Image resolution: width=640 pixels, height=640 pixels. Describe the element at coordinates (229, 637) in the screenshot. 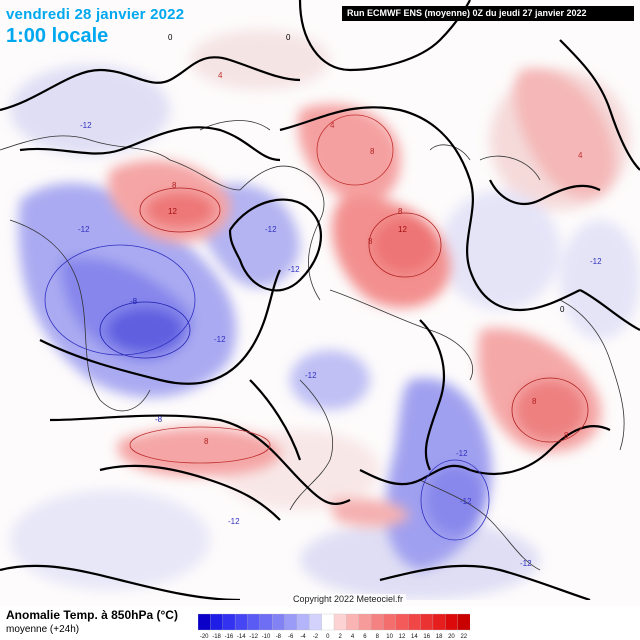

I see `scale-tick-label: -16` at that location.